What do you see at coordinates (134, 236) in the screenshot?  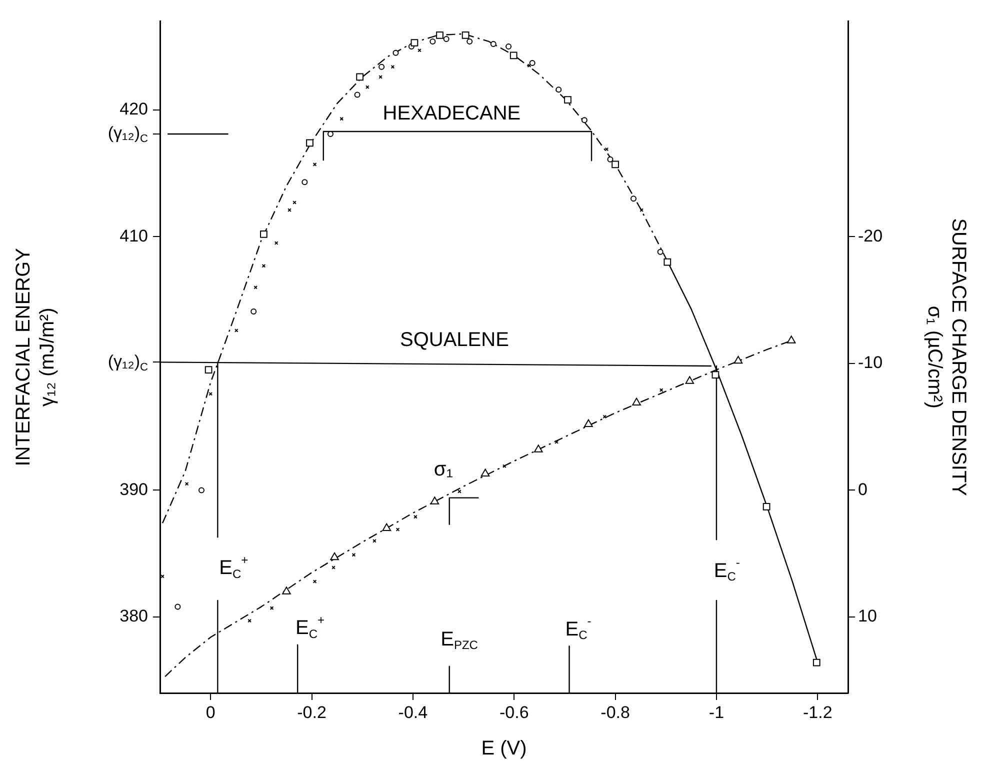 I see `y-tick-label: 410` at bounding box center [134, 236].